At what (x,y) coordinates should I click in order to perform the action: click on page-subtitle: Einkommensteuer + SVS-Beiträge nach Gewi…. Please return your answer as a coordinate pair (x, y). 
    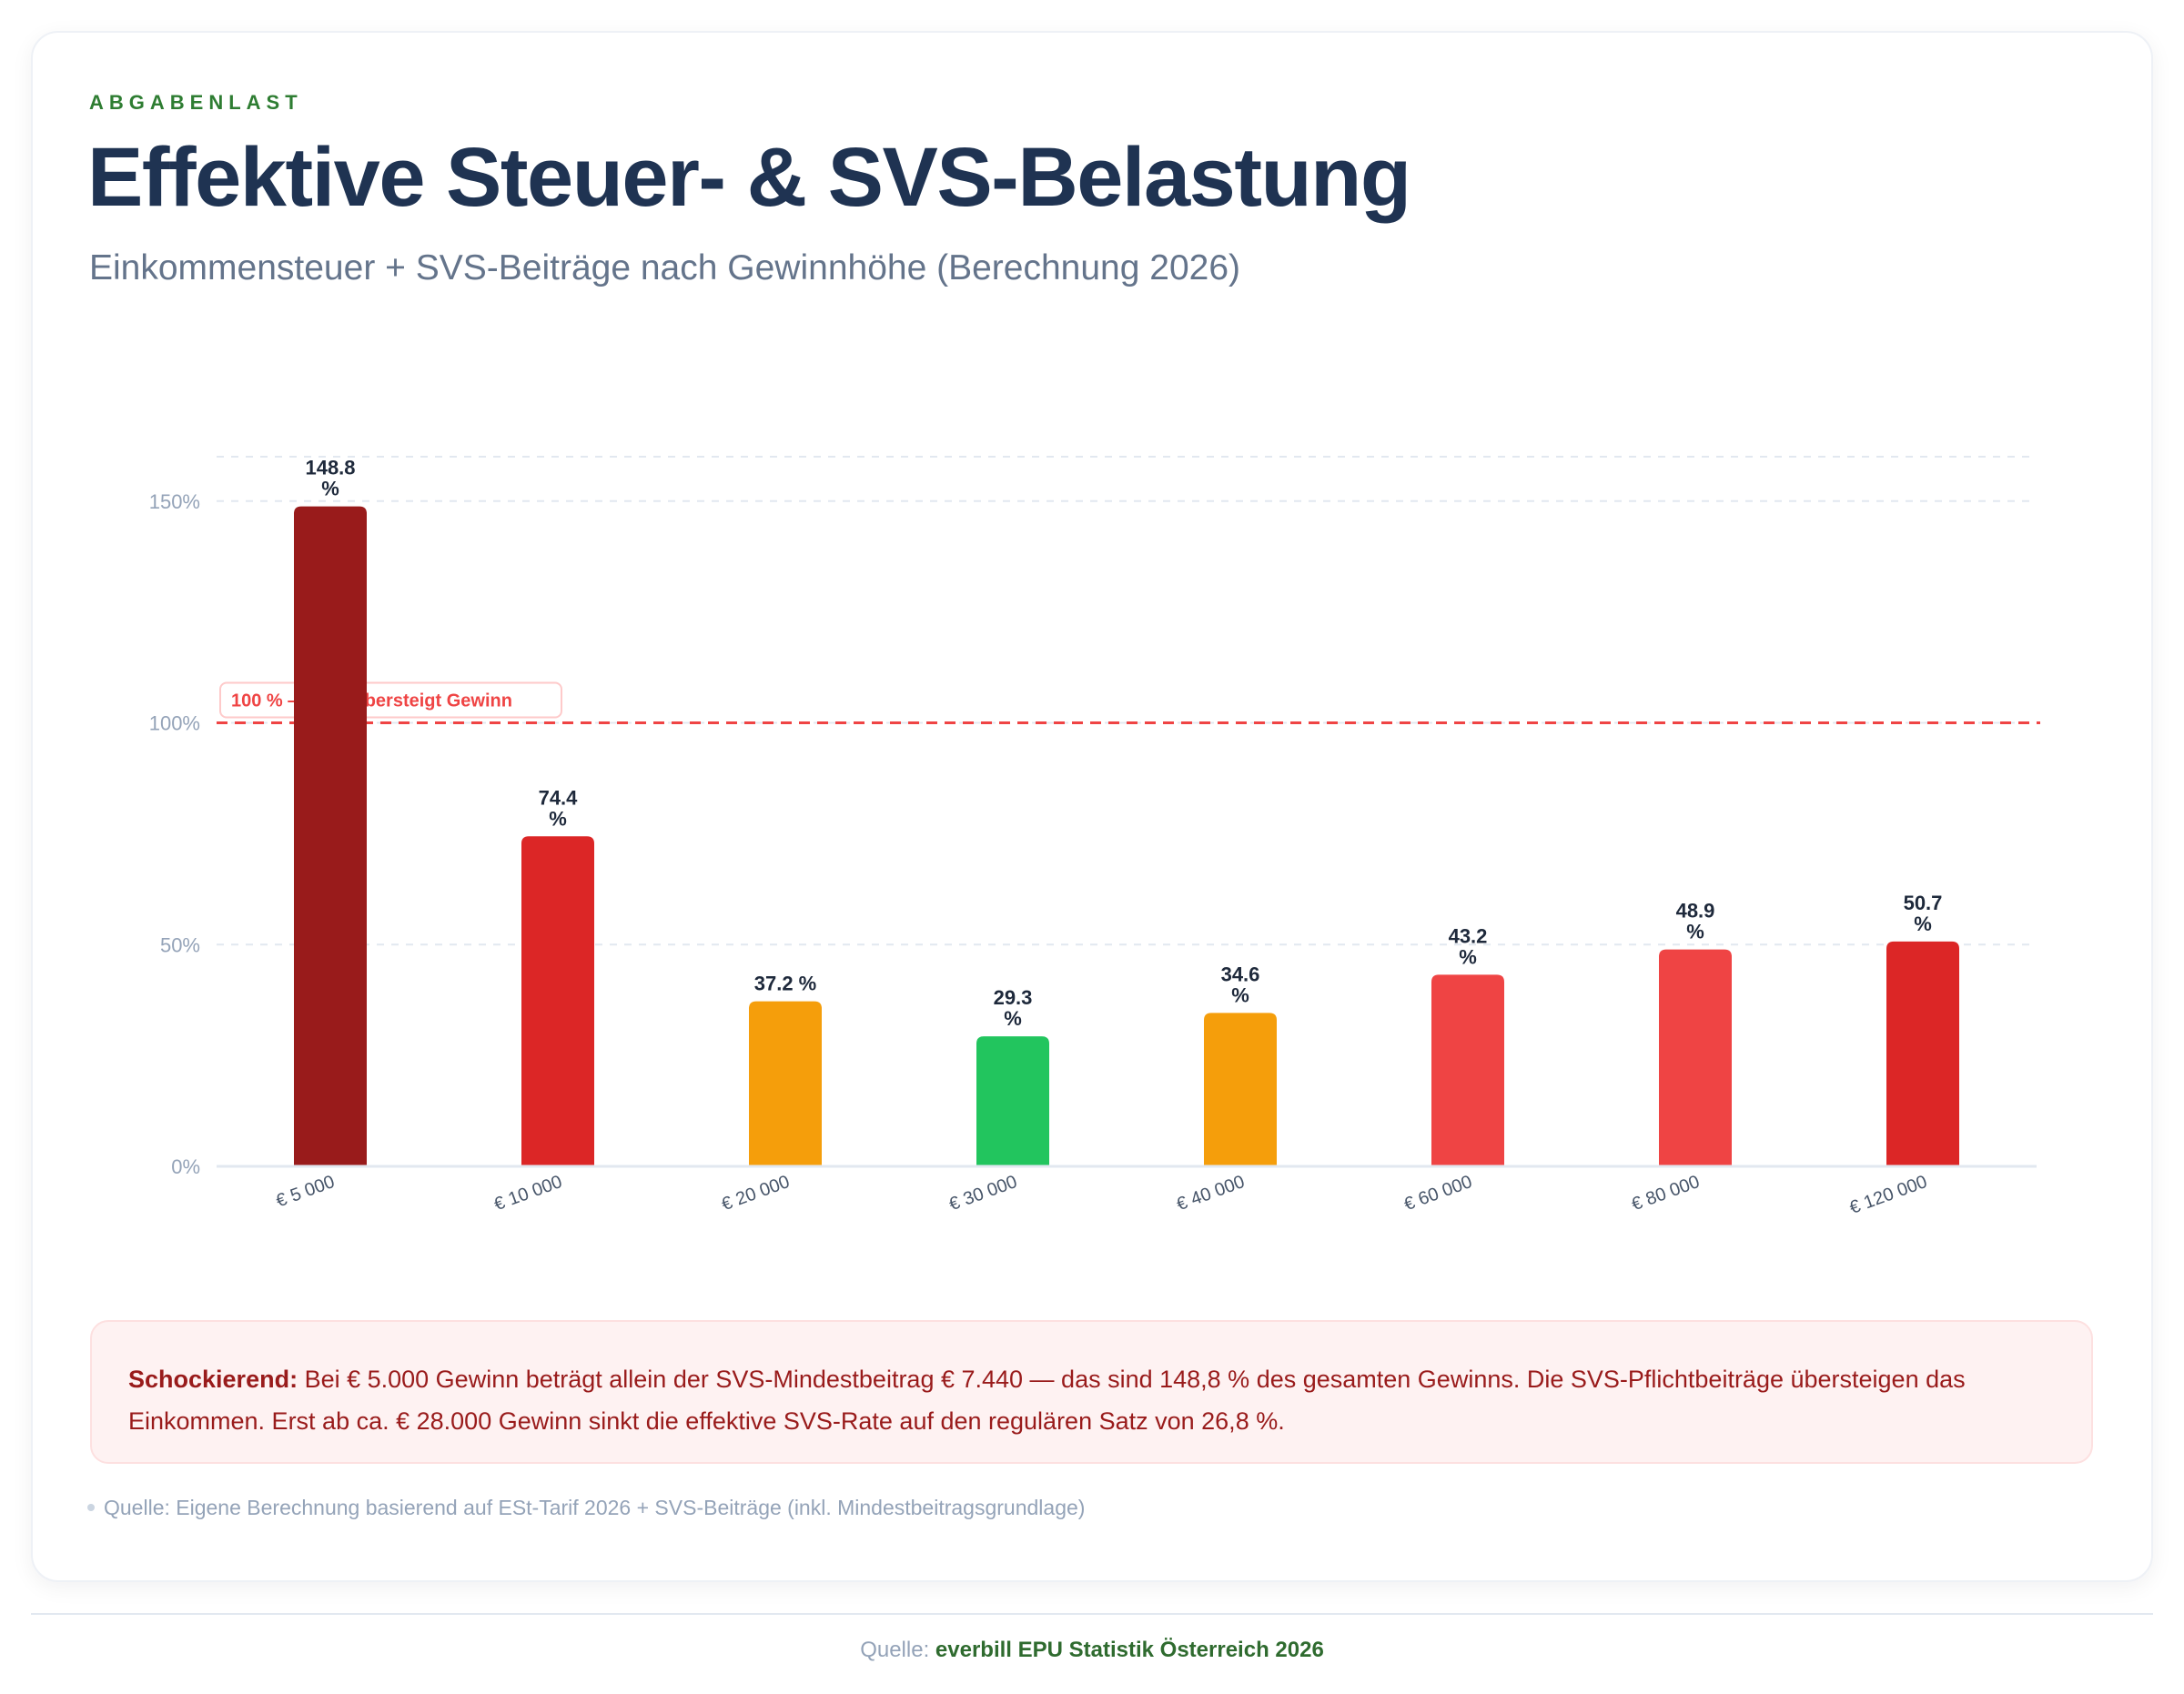
    Looking at the image, I should click on (665, 267).